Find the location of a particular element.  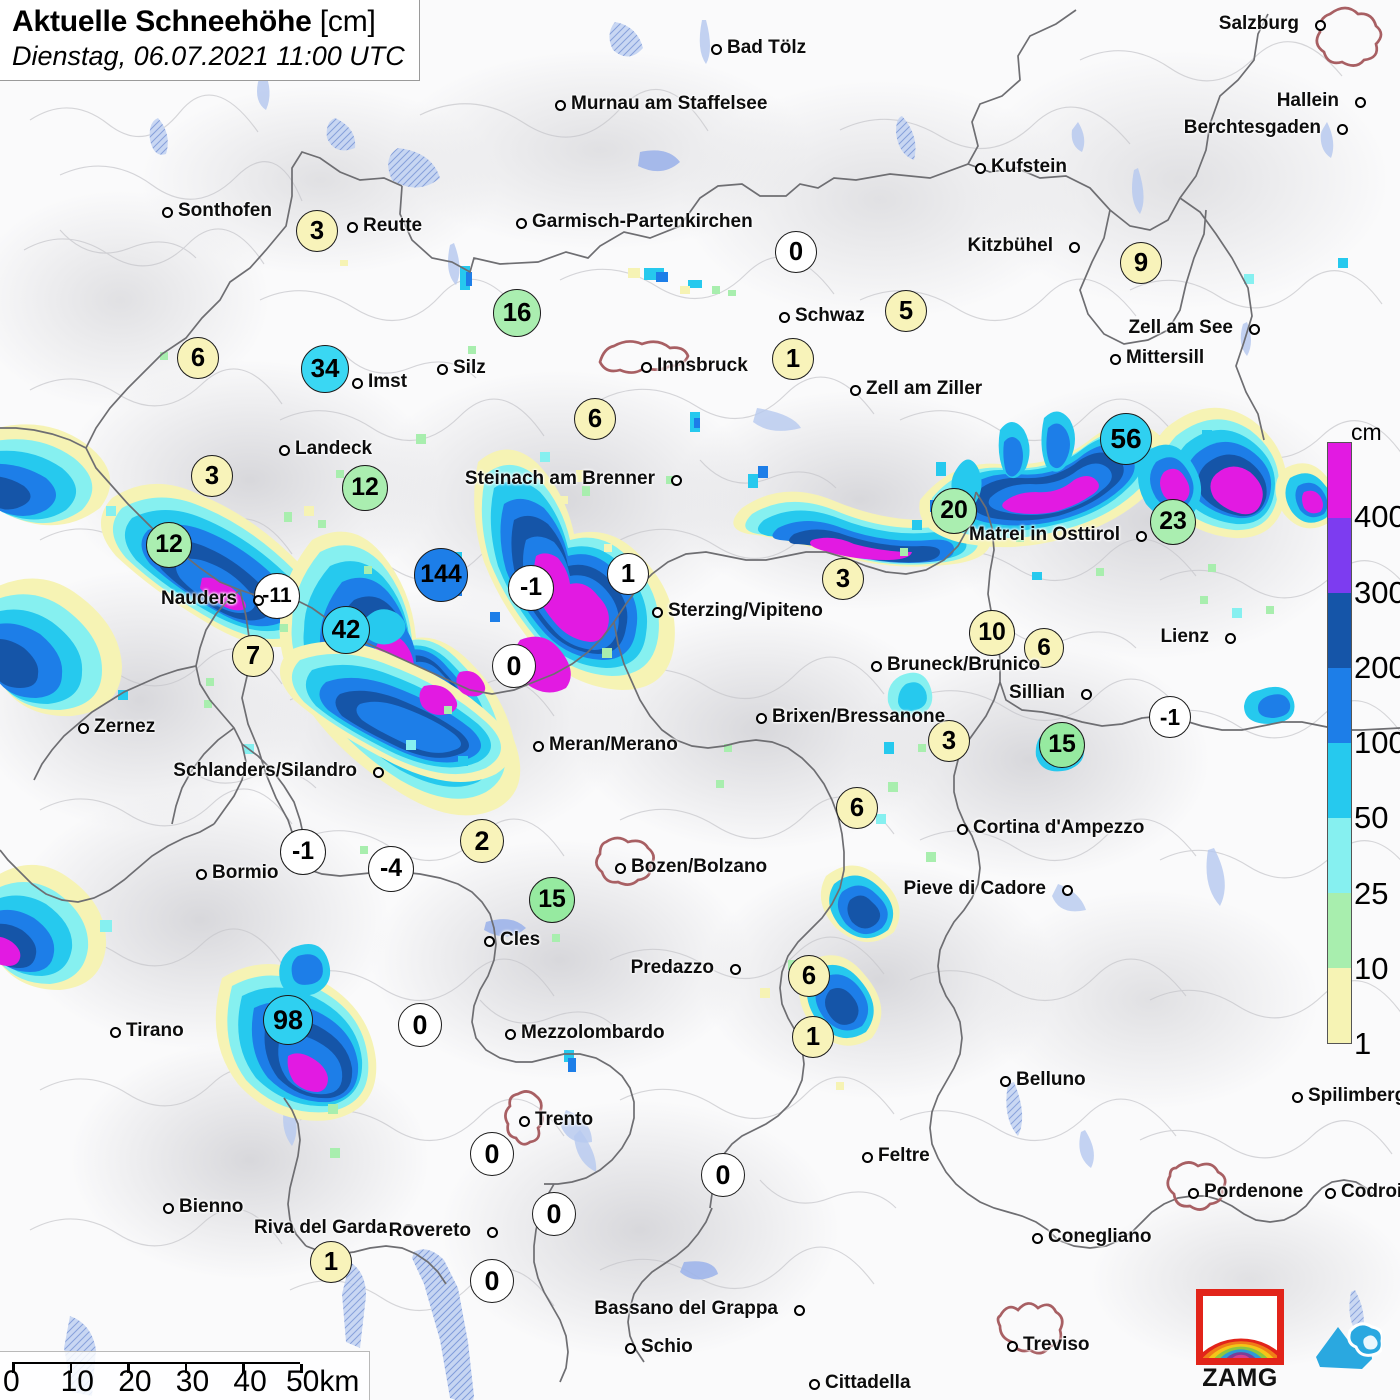

city-name: Predazzo is located at coordinates (672, 967).